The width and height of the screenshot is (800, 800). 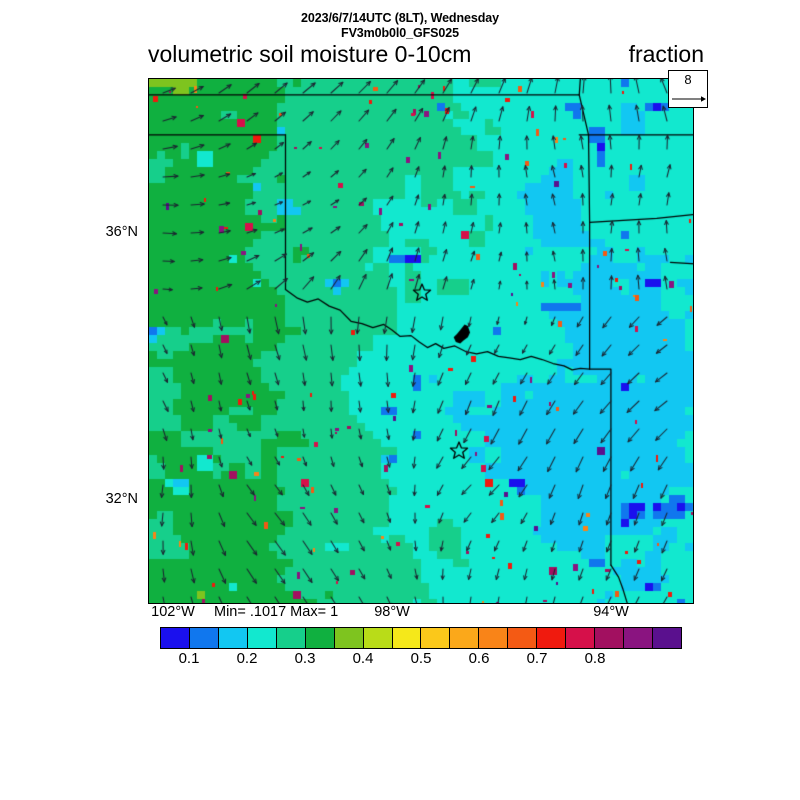 What do you see at coordinates (310, 54) in the screenshot?
I see `page-title: volumetric soil moisture 0-10cm` at bounding box center [310, 54].